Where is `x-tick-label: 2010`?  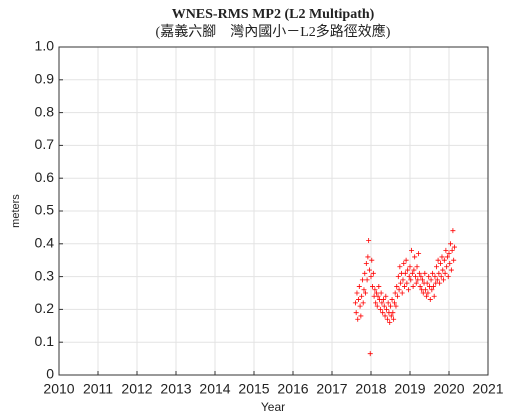
x-tick-label: 2010 is located at coordinates (58, 389).